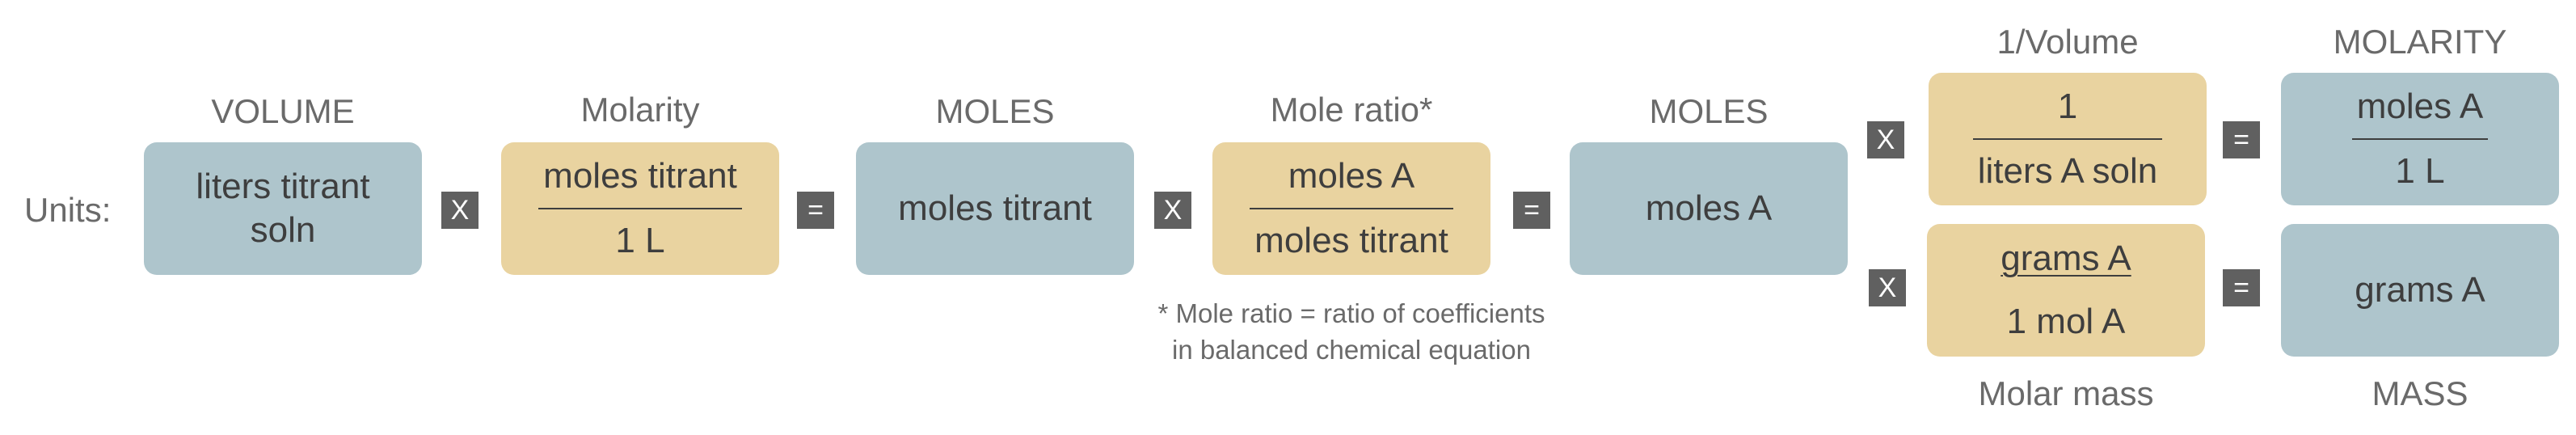  Describe the element at coordinates (2066, 393) in the screenshot. I see `footer-molar-mass: Molar mass` at that location.